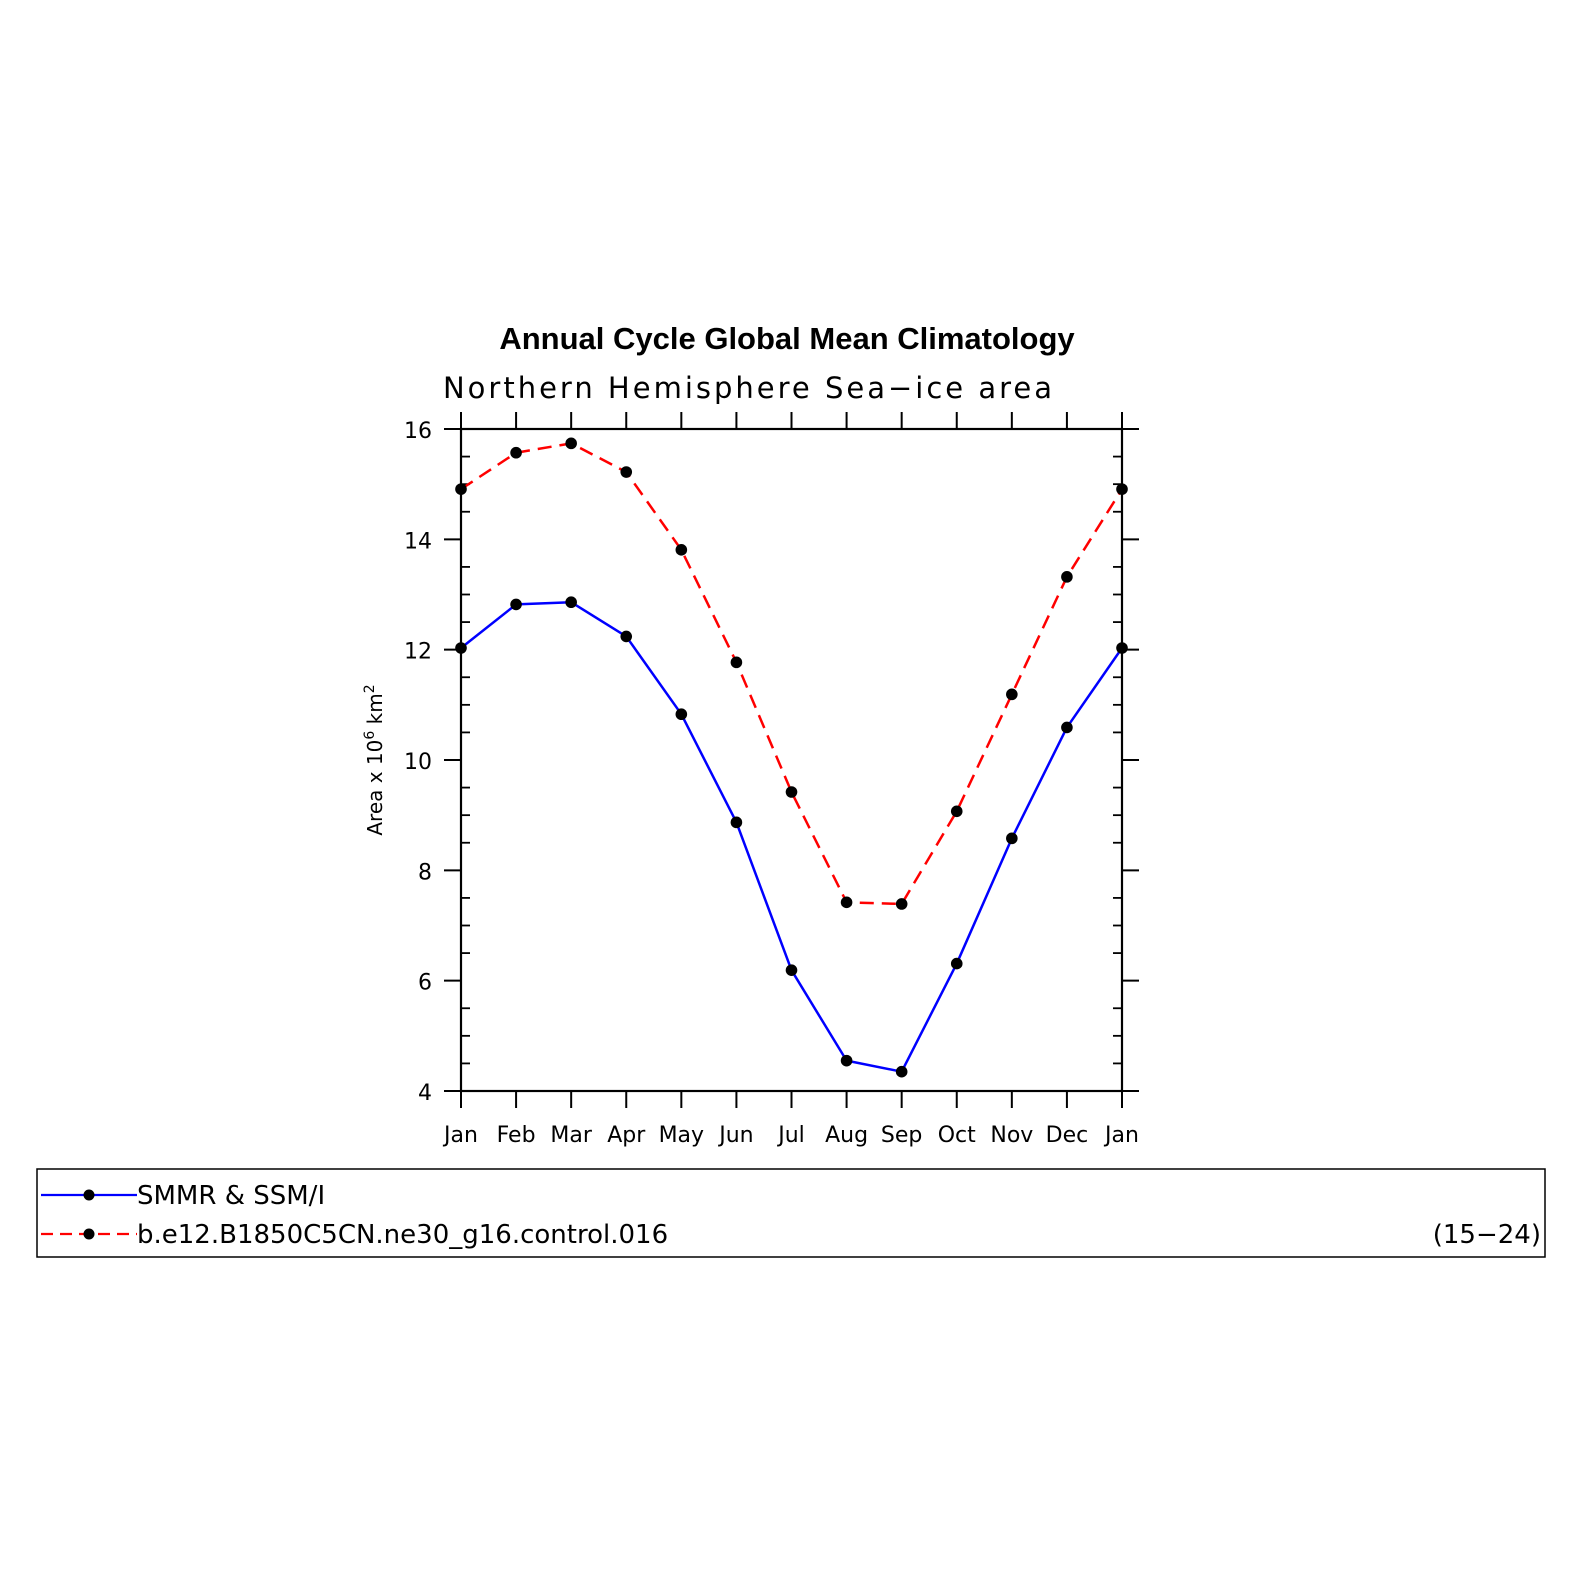 This screenshot has height=1575, width=1575. Describe the element at coordinates (418, 652) in the screenshot. I see `y-tick-label: 12` at that location.